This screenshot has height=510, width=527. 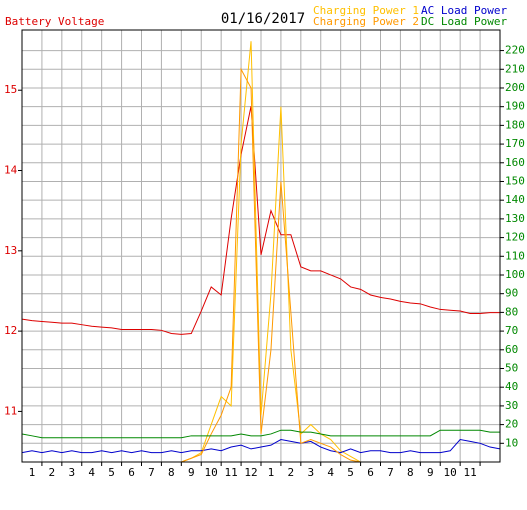 I want to click on y-tick-label: 14, so click(x=11, y=170).